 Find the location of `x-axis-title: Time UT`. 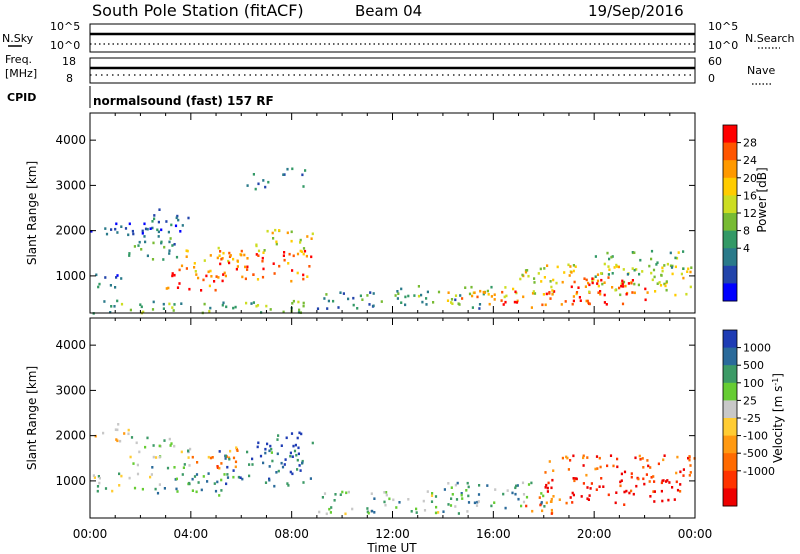

x-axis-title: Time UT is located at coordinates (391, 547).